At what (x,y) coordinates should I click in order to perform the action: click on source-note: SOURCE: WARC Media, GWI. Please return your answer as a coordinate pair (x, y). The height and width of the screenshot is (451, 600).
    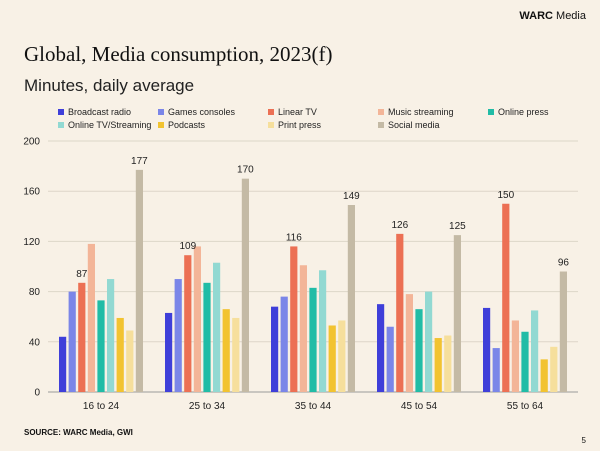
    Looking at the image, I should click on (78, 432).